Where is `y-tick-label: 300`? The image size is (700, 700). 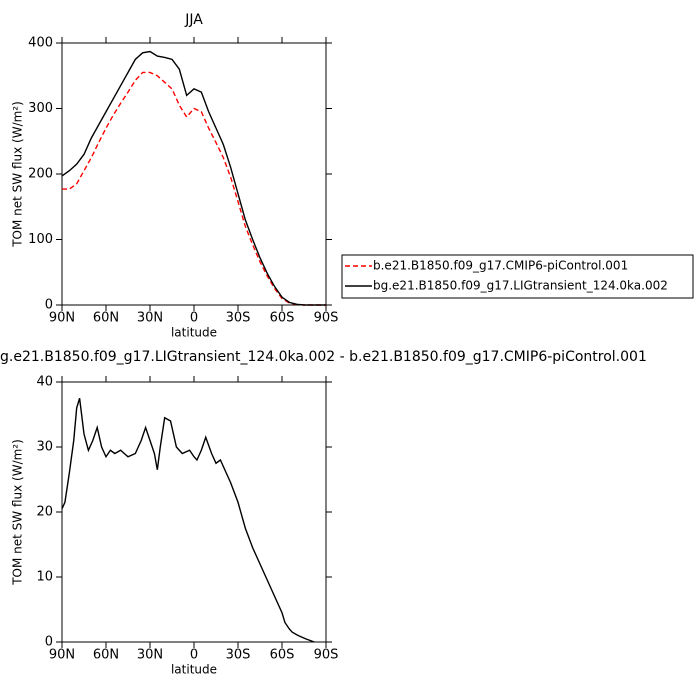 y-tick-label: 300 is located at coordinates (40, 108).